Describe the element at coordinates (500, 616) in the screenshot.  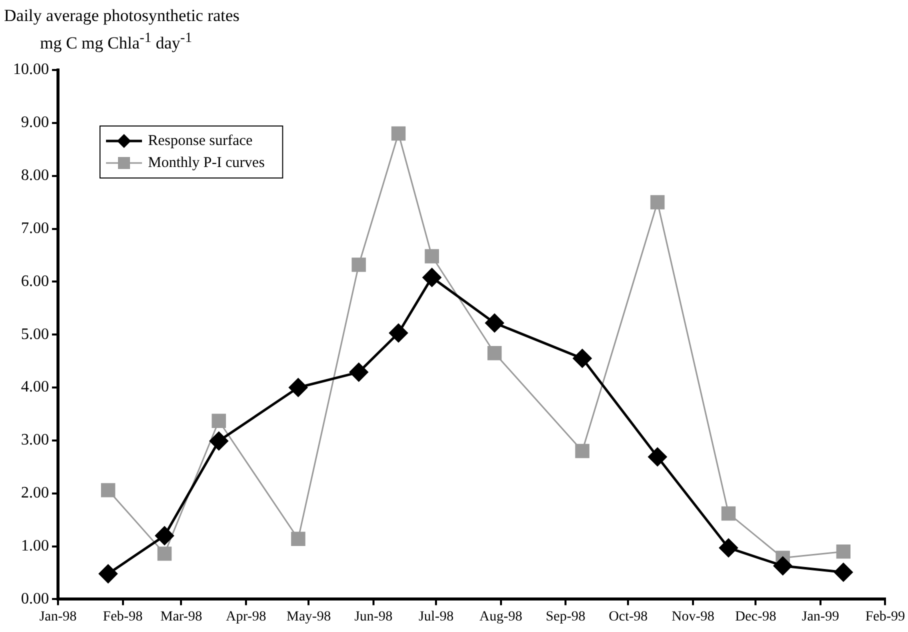
I see `x-tick-label: Aug-98` at that location.